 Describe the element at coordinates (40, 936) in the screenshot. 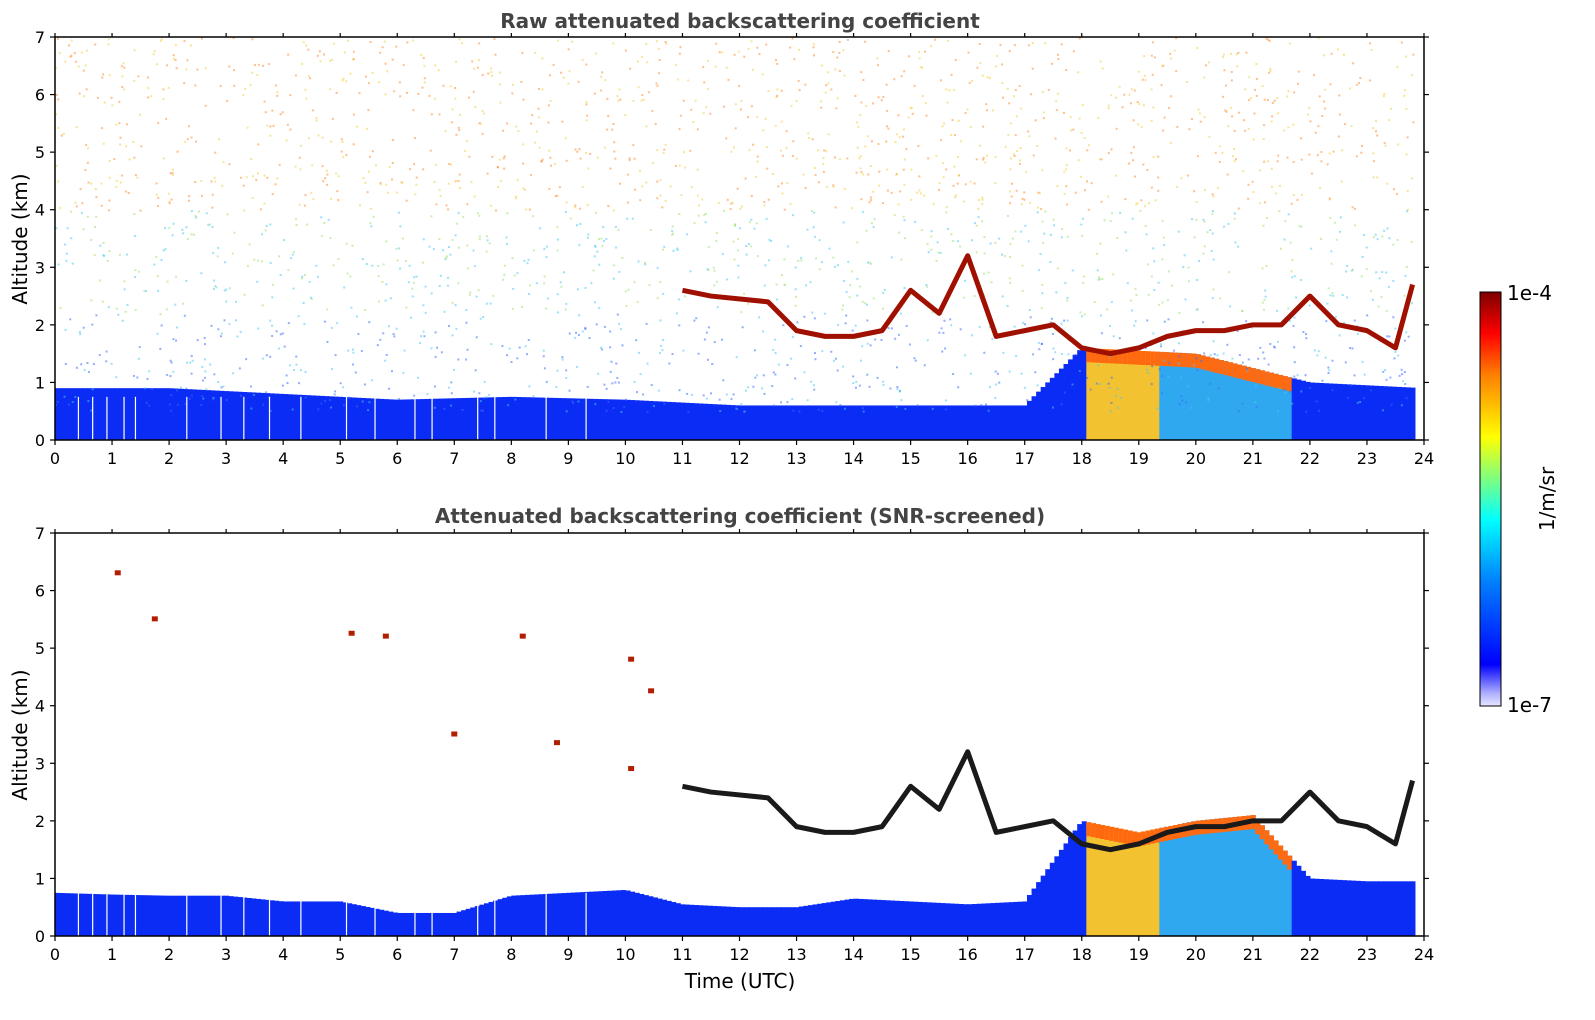

I see `y-tick-label: 0` at that location.